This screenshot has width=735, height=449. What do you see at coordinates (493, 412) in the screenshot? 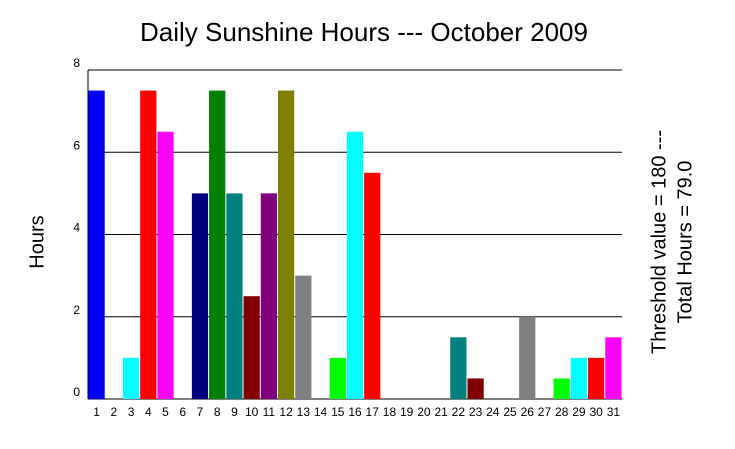
I see `x-tick-label: 24` at bounding box center [493, 412].